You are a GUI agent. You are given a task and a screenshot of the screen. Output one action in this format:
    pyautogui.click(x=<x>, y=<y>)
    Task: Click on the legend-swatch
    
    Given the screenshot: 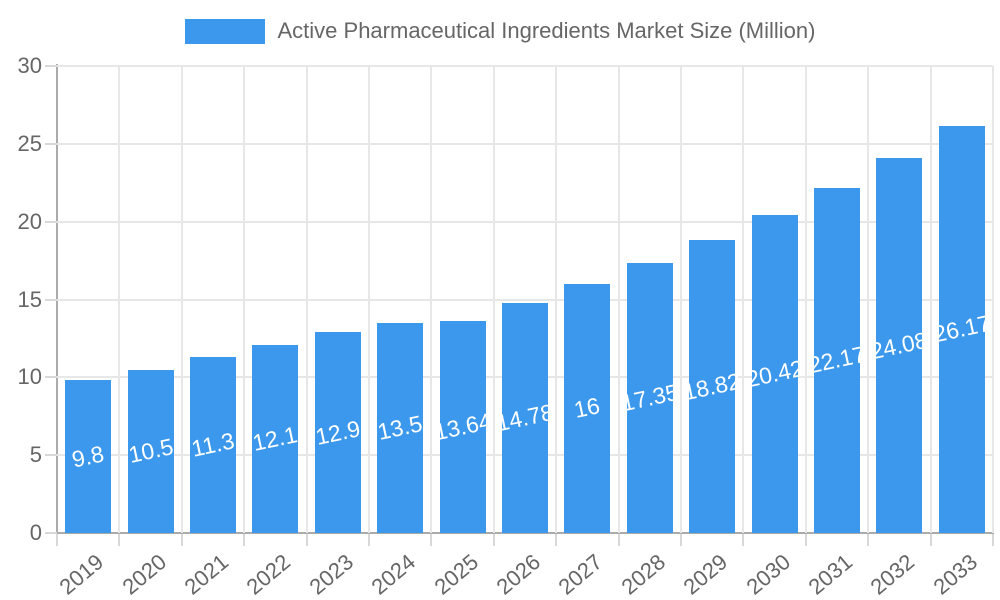 What is the action you would take?
    pyautogui.click(x=224, y=31)
    